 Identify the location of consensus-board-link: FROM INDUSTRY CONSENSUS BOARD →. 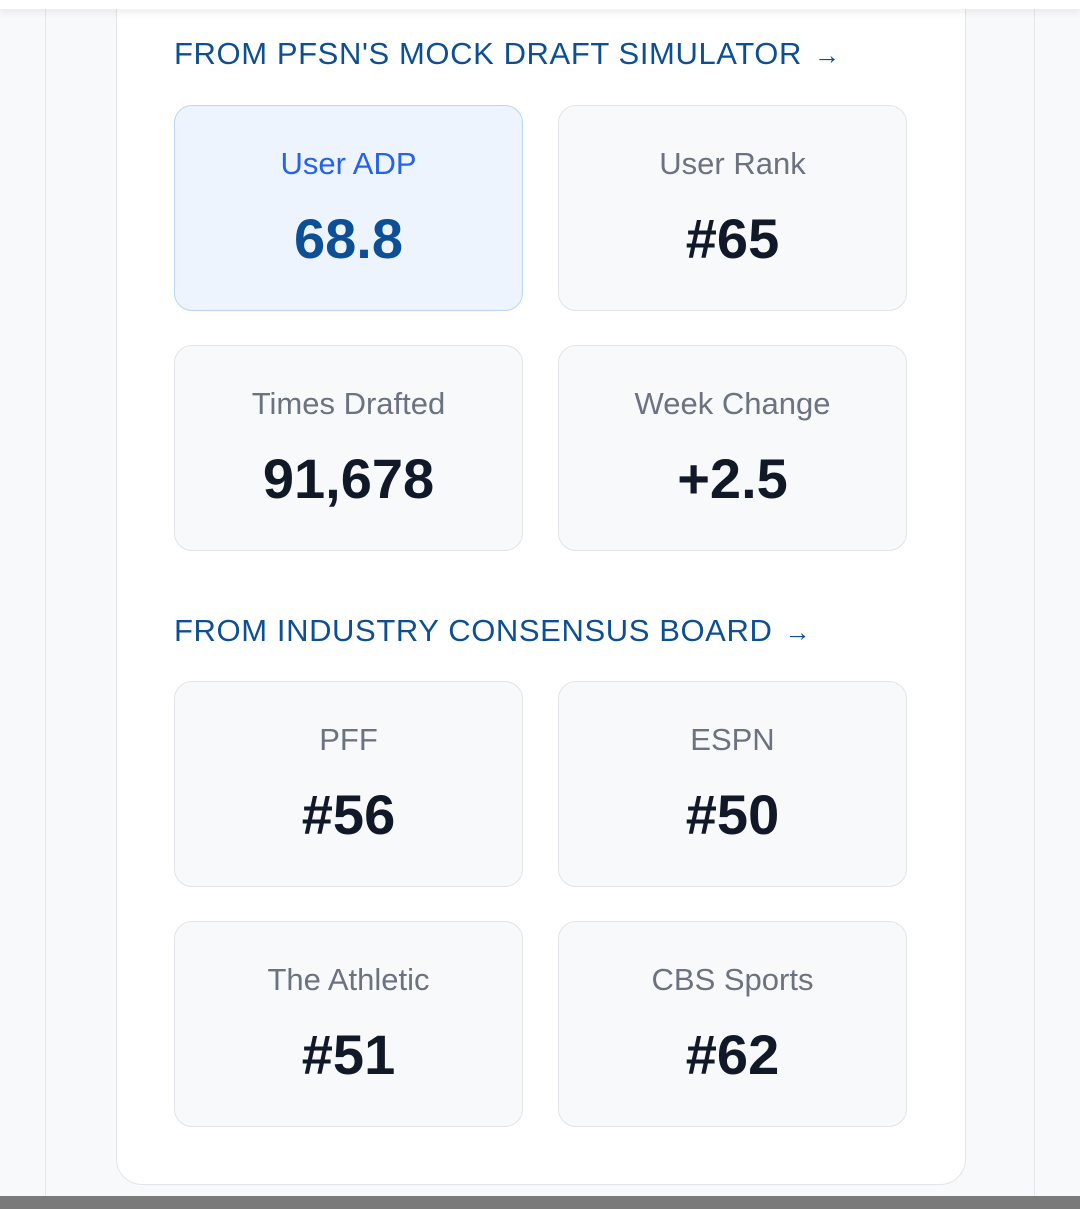
(492, 631).